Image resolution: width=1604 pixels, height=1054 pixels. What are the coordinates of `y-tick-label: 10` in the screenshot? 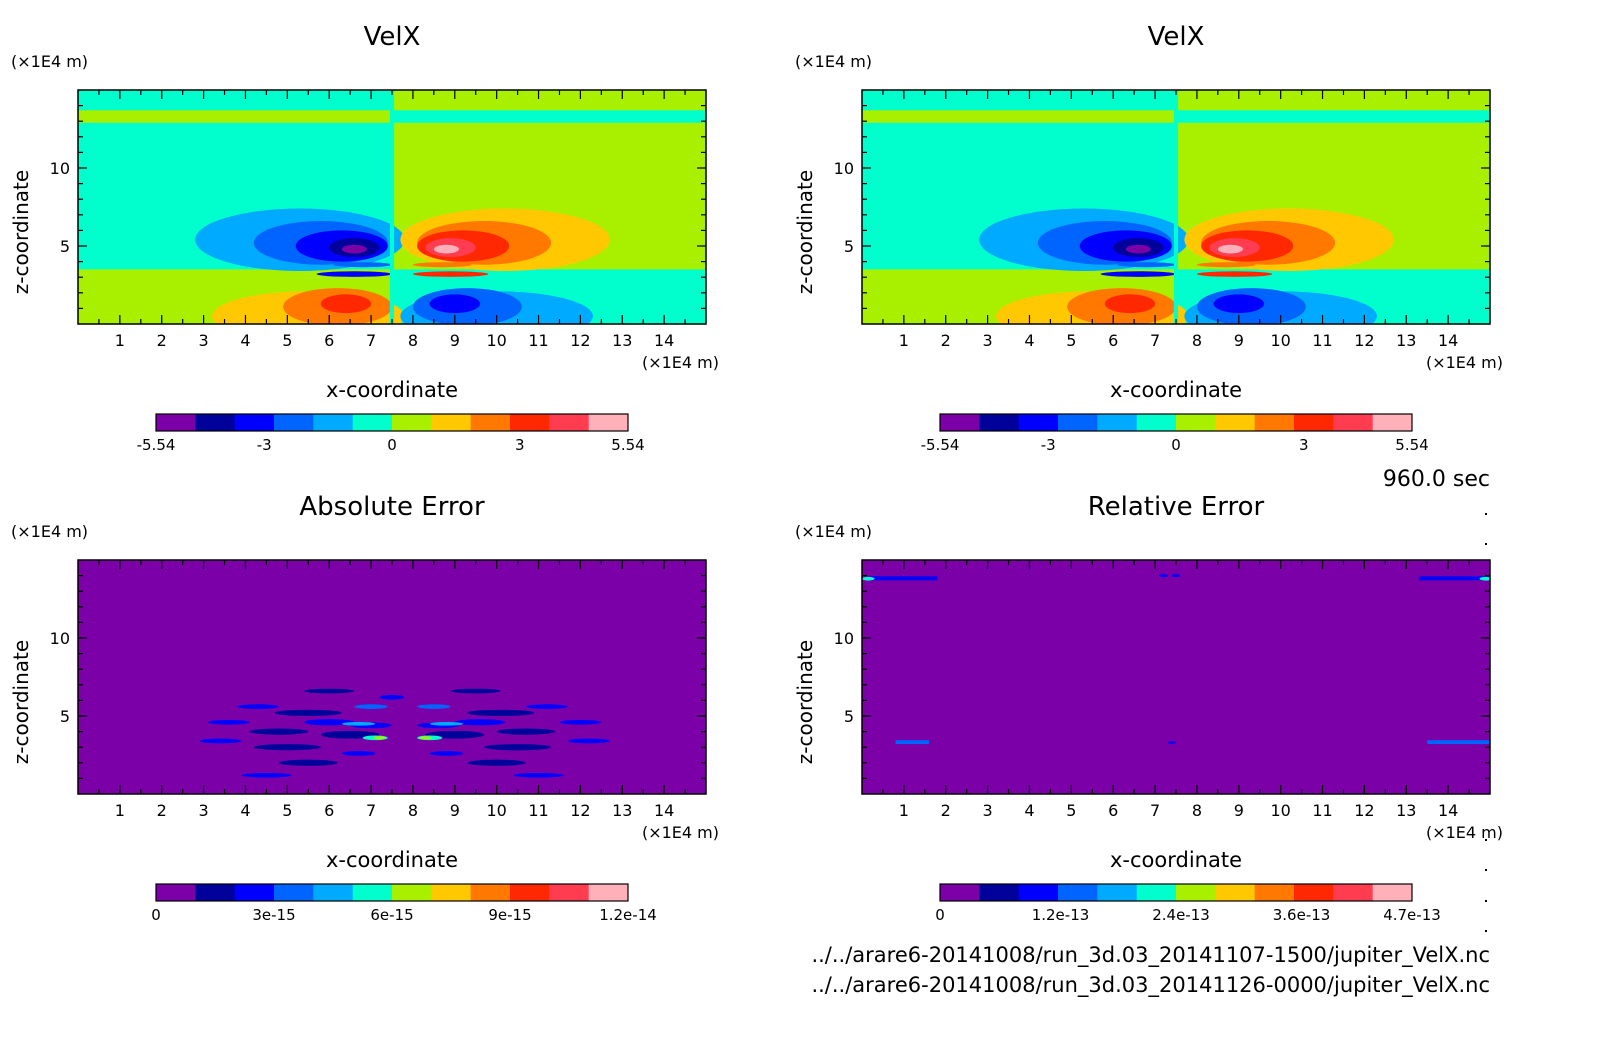 It's located at (60, 168).